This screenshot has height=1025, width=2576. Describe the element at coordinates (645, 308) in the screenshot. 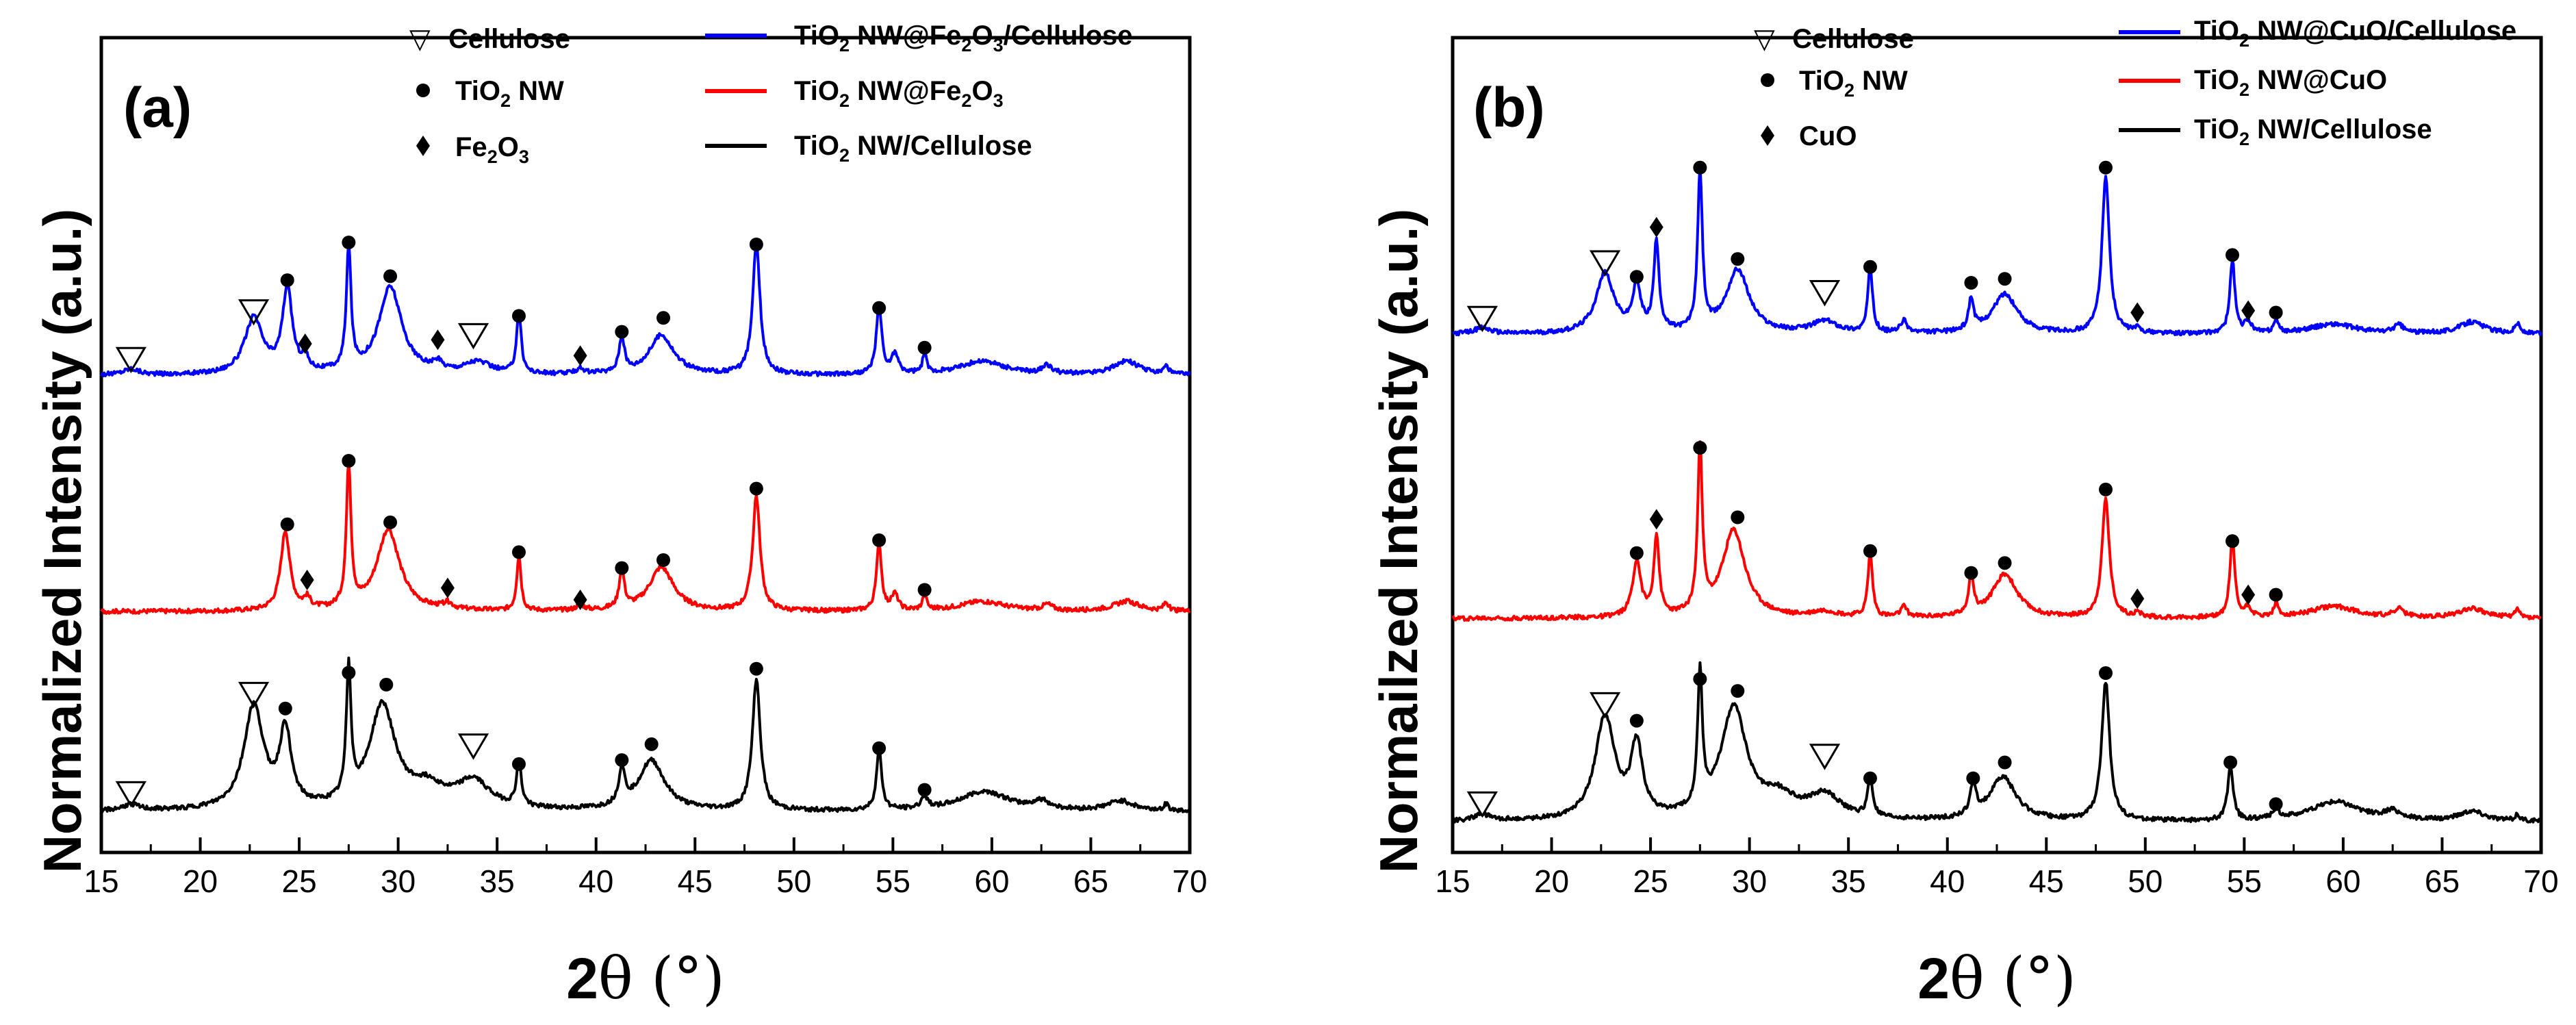

I see `series-line-tio2-nw-fe2o3-cellulose` at that location.